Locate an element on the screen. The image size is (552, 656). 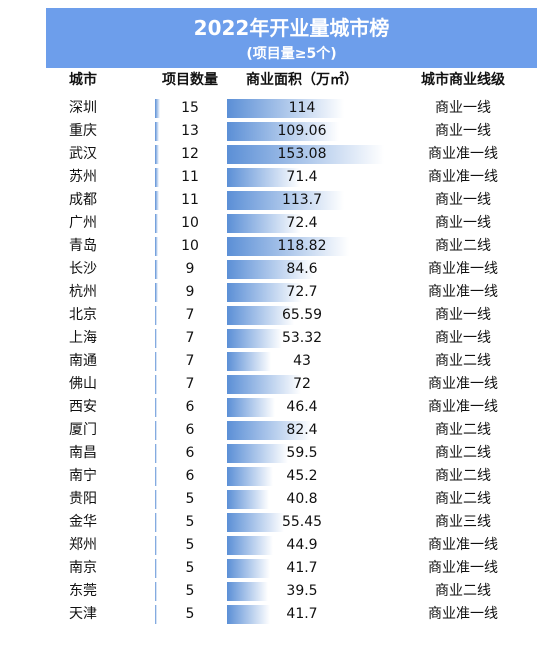
city: 佛山 is located at coordinates (83, 384).